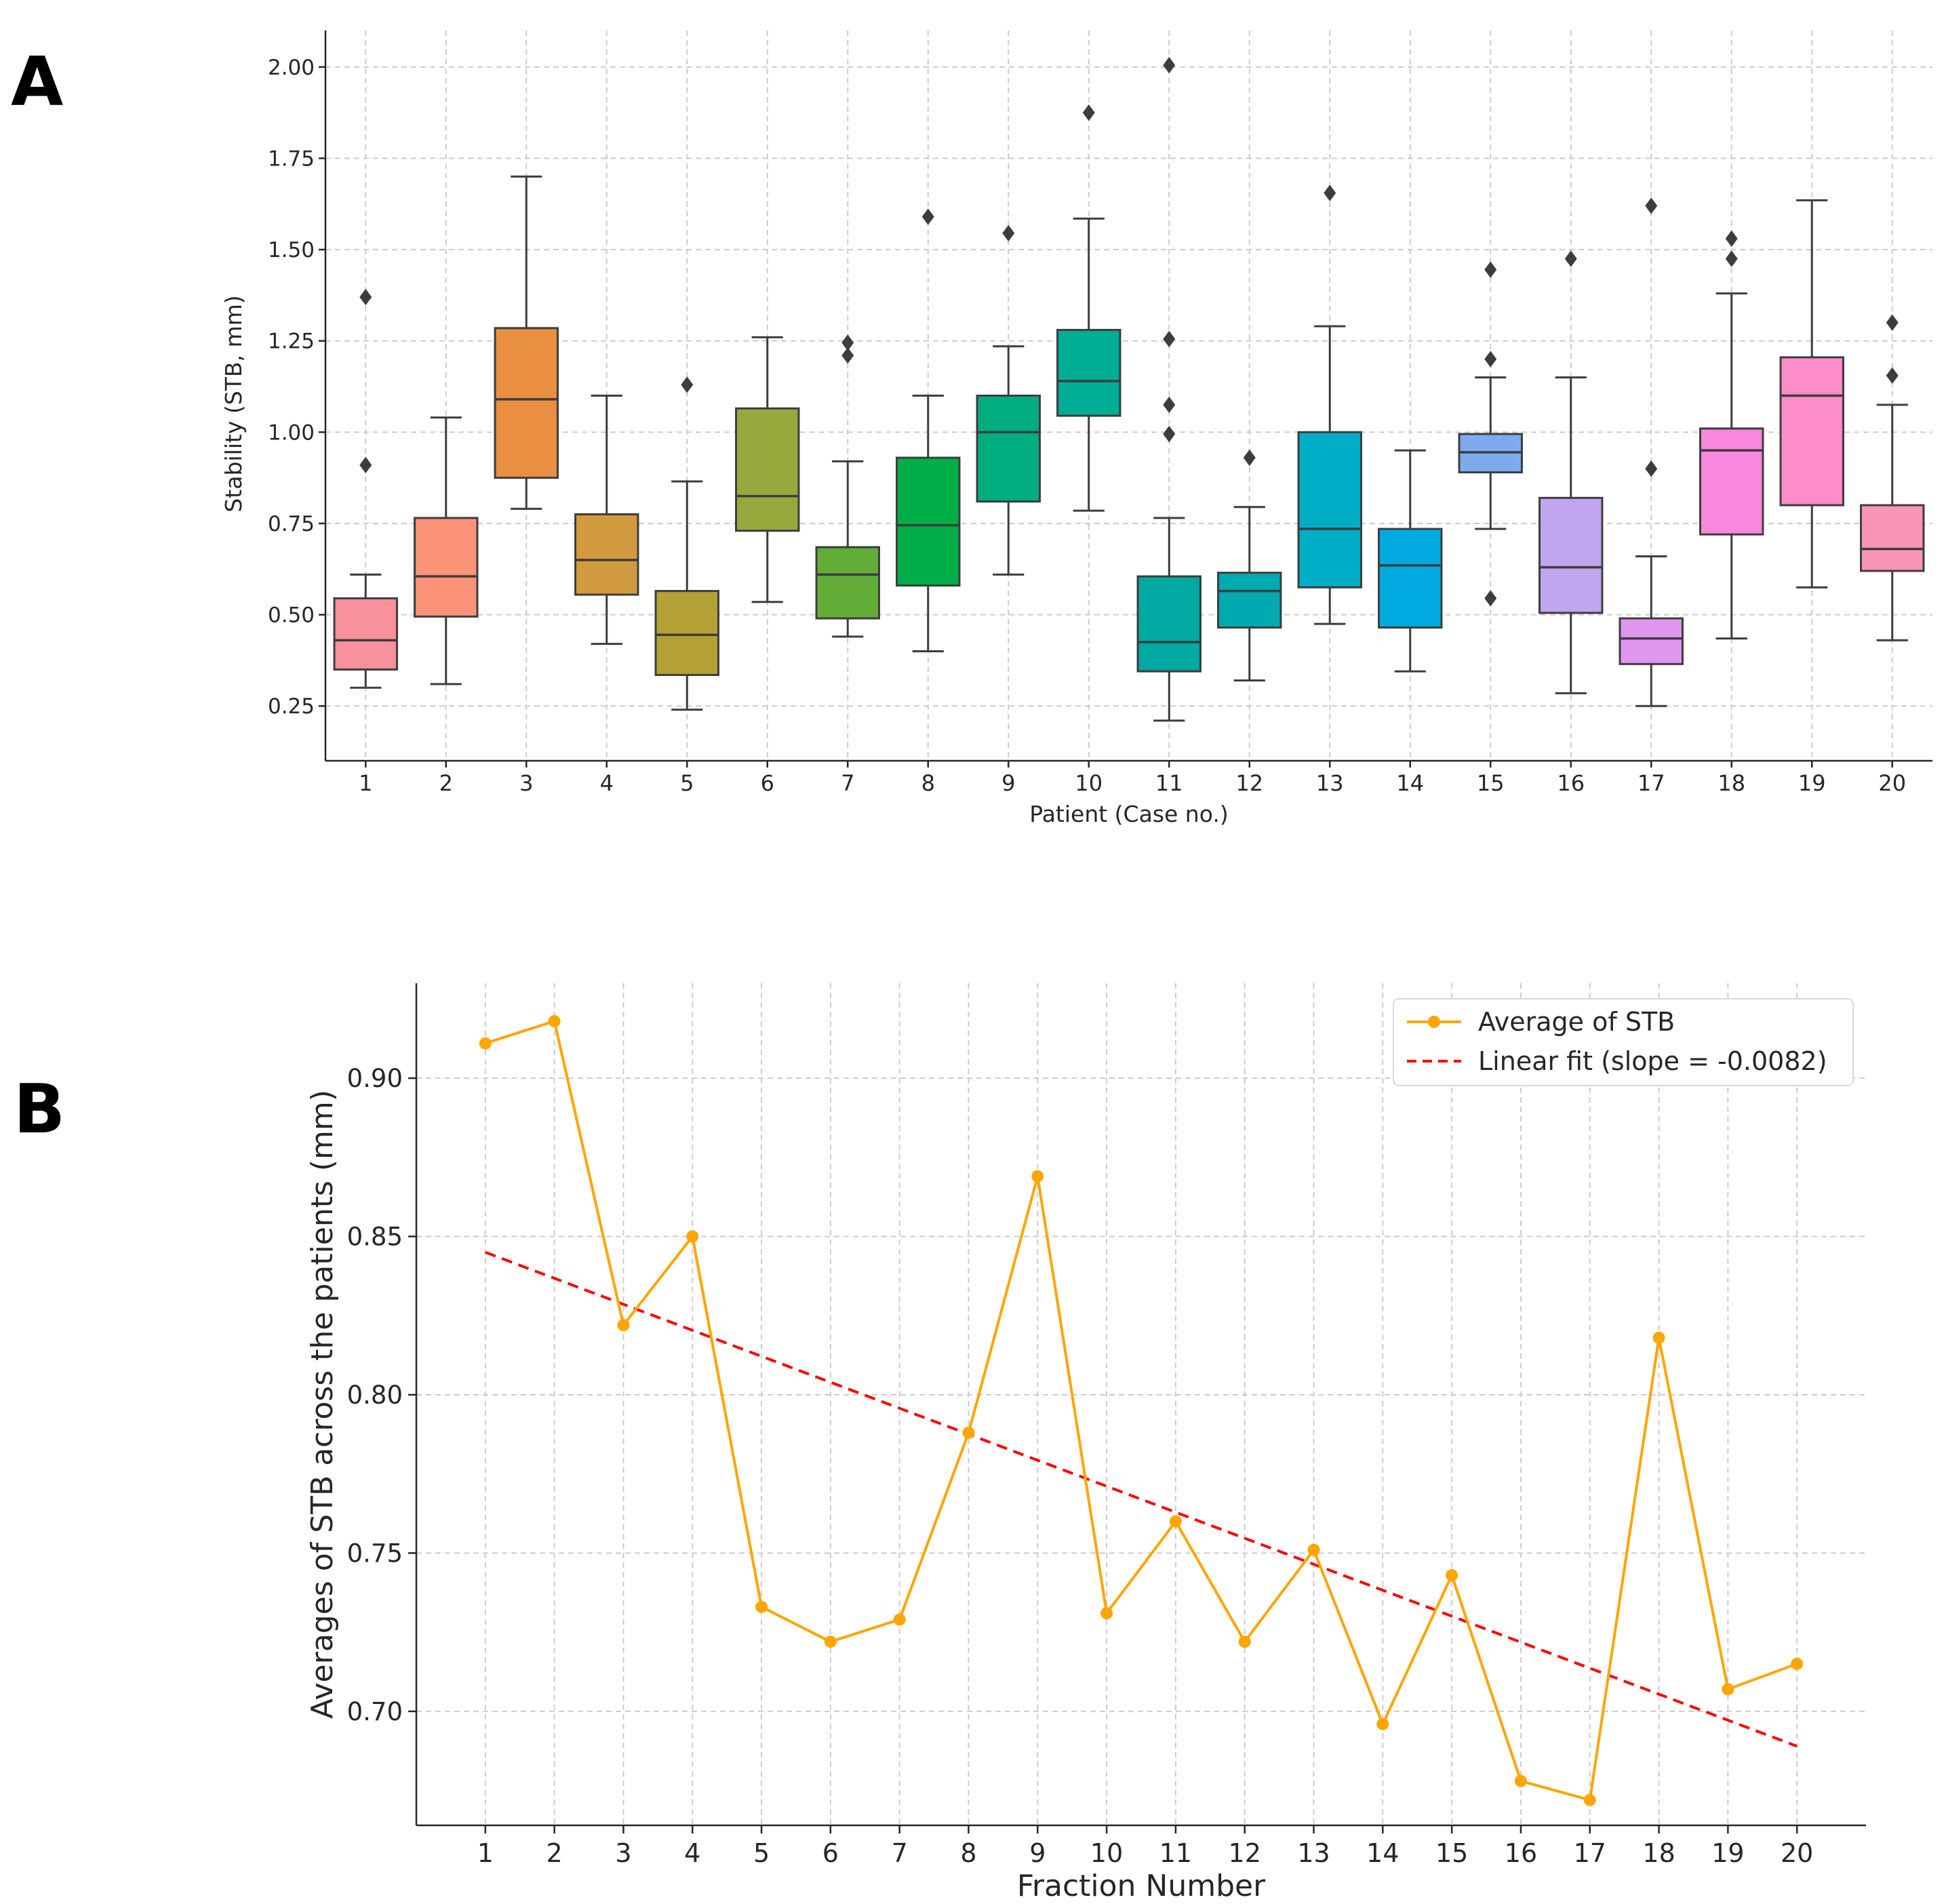 The image size is (1946, 1904). I want to click on x-tick-label: 8, so click(968, 1853).